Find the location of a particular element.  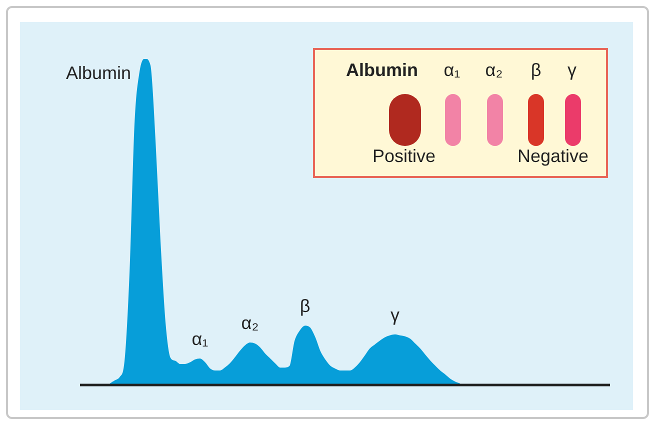

annotation: γ is located at coordinates (395, 314).